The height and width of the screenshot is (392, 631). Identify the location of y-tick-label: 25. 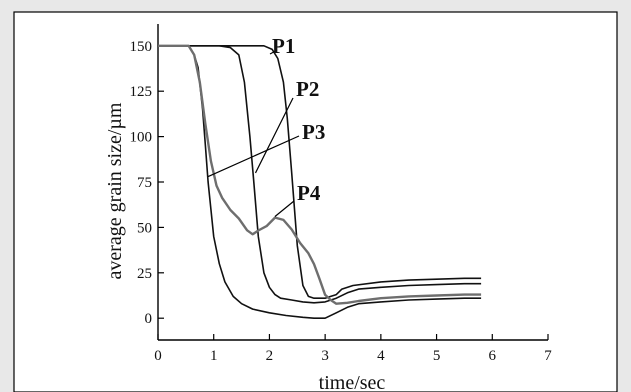
(144, 274).